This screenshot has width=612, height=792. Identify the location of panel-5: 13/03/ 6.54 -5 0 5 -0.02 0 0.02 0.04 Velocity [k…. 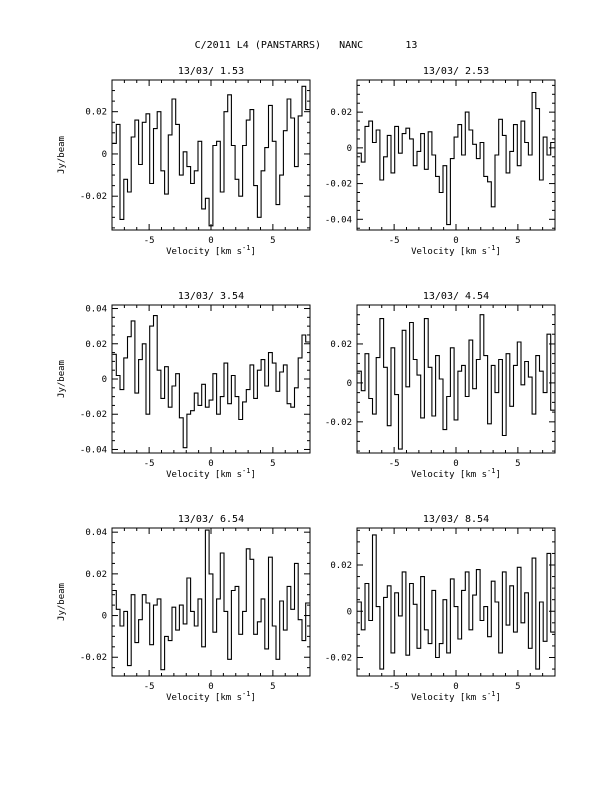
(184, 608).